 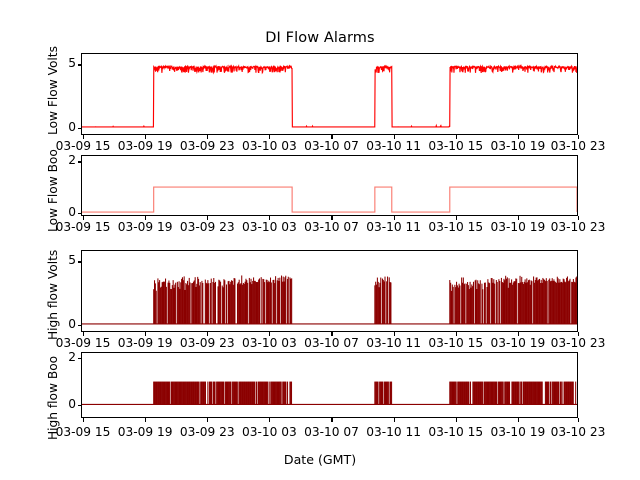 What do you see at coordinates (53, 294) in the screenshot?
I see `y-axis-label-2: High flow Volts` at bounding box center [53, 294].